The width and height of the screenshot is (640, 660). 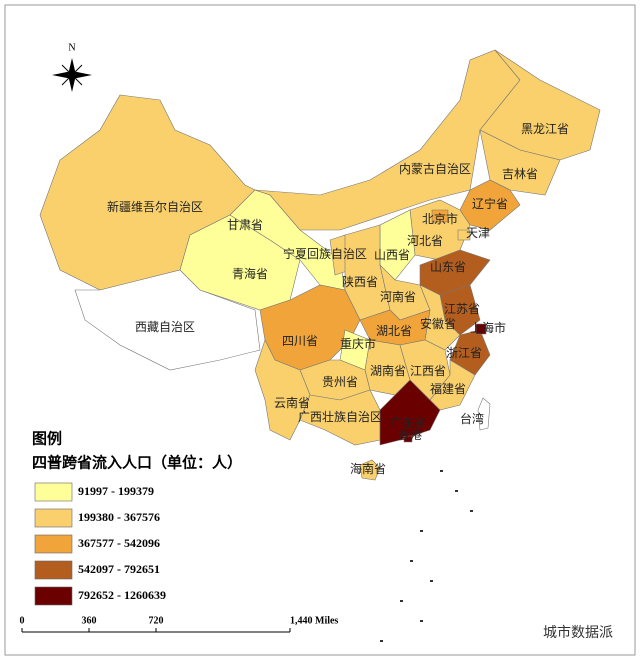 I want to click on province-label: 湖南省, so click(x=388, y=370).